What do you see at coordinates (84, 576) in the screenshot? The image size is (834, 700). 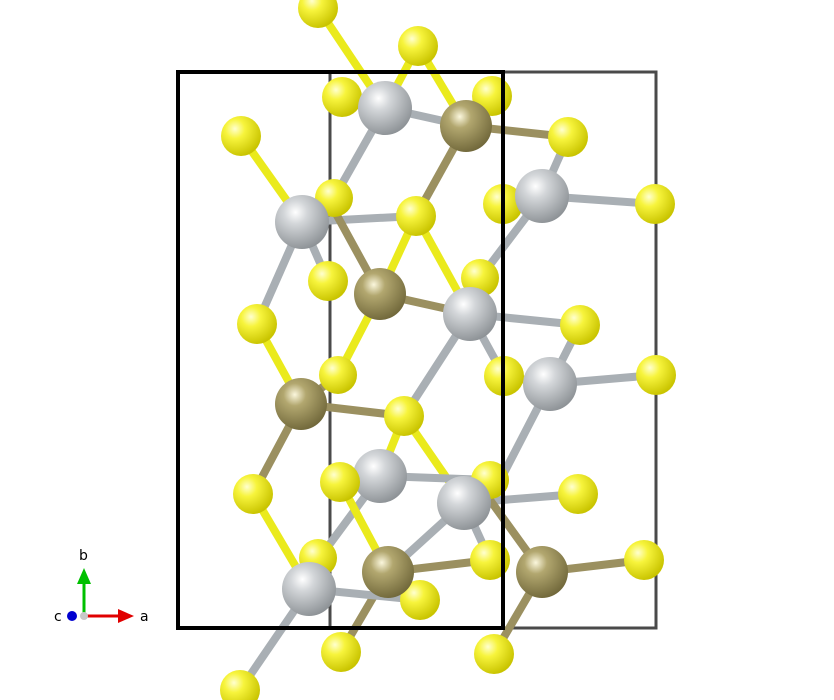 I see `b-axis-arrowhead` at bounding box center [84, 576].